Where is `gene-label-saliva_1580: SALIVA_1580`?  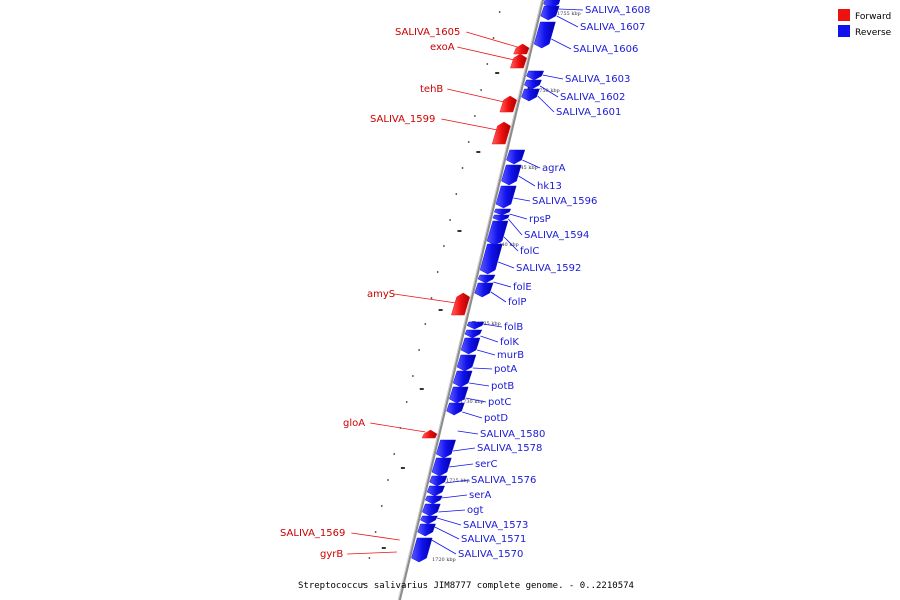
gene-label-saliva_1580: SALIVA_1580 is located at coordinates (512, 434).